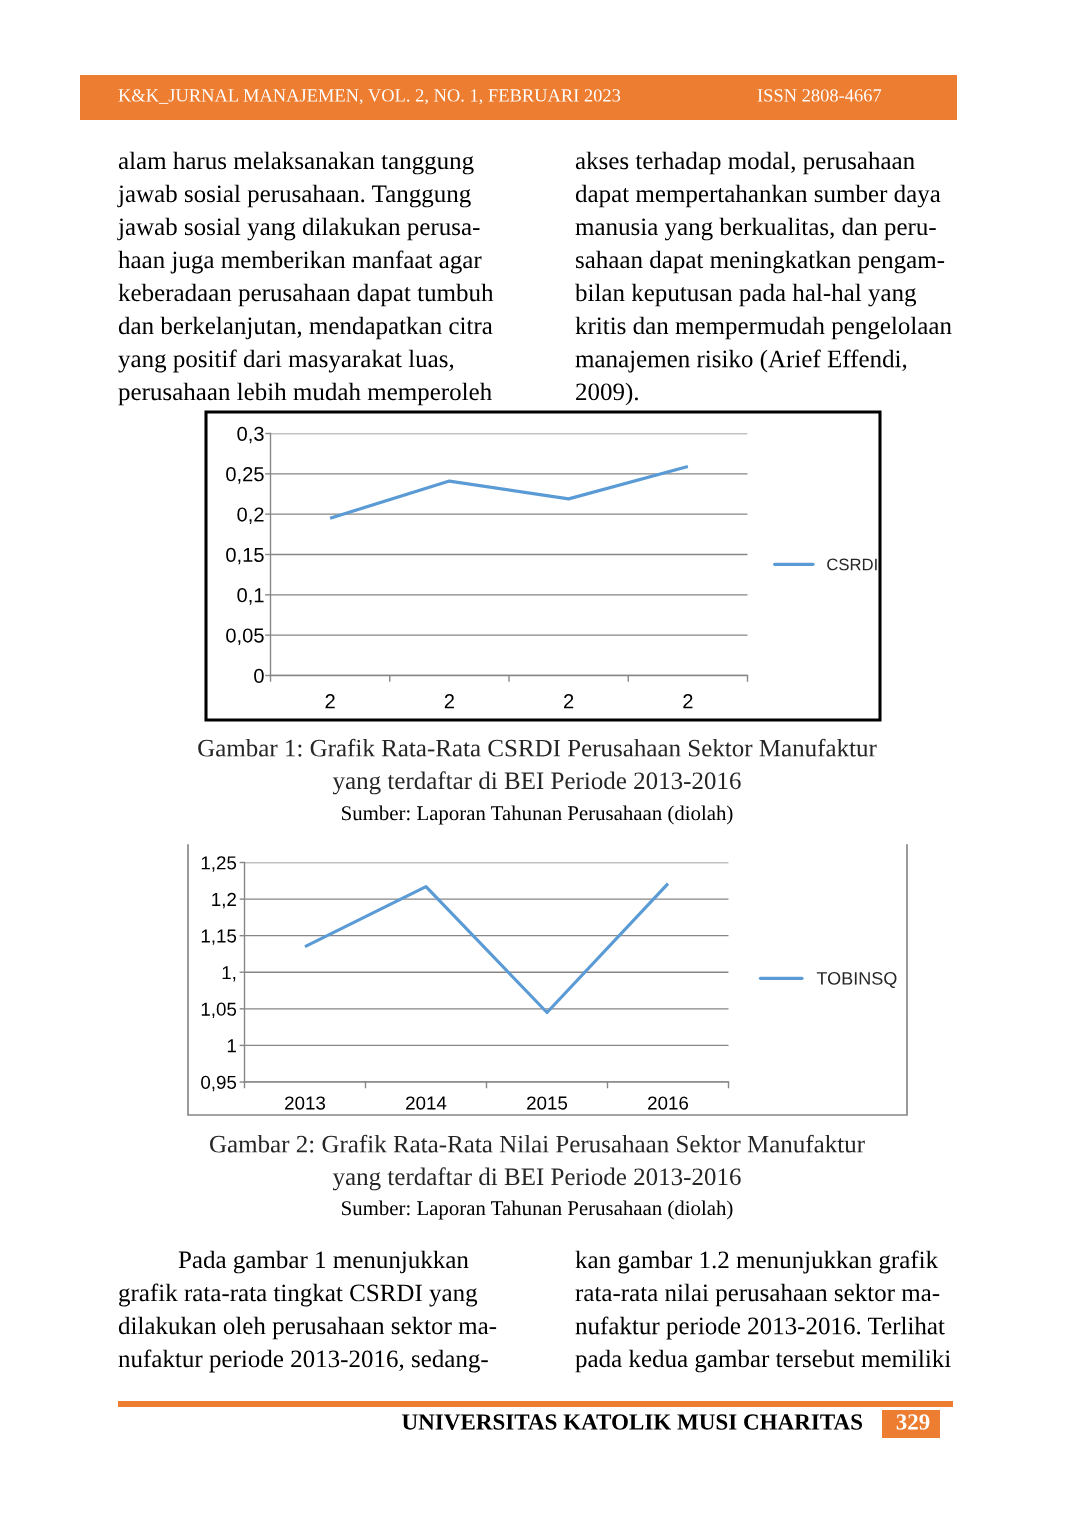 The width and height of the screenshot is (1075, 1519). Describe the element at coordinates (305, 394) in the screenshot. I see `text: perusahaan lebih mudah memperoleh` at that location.